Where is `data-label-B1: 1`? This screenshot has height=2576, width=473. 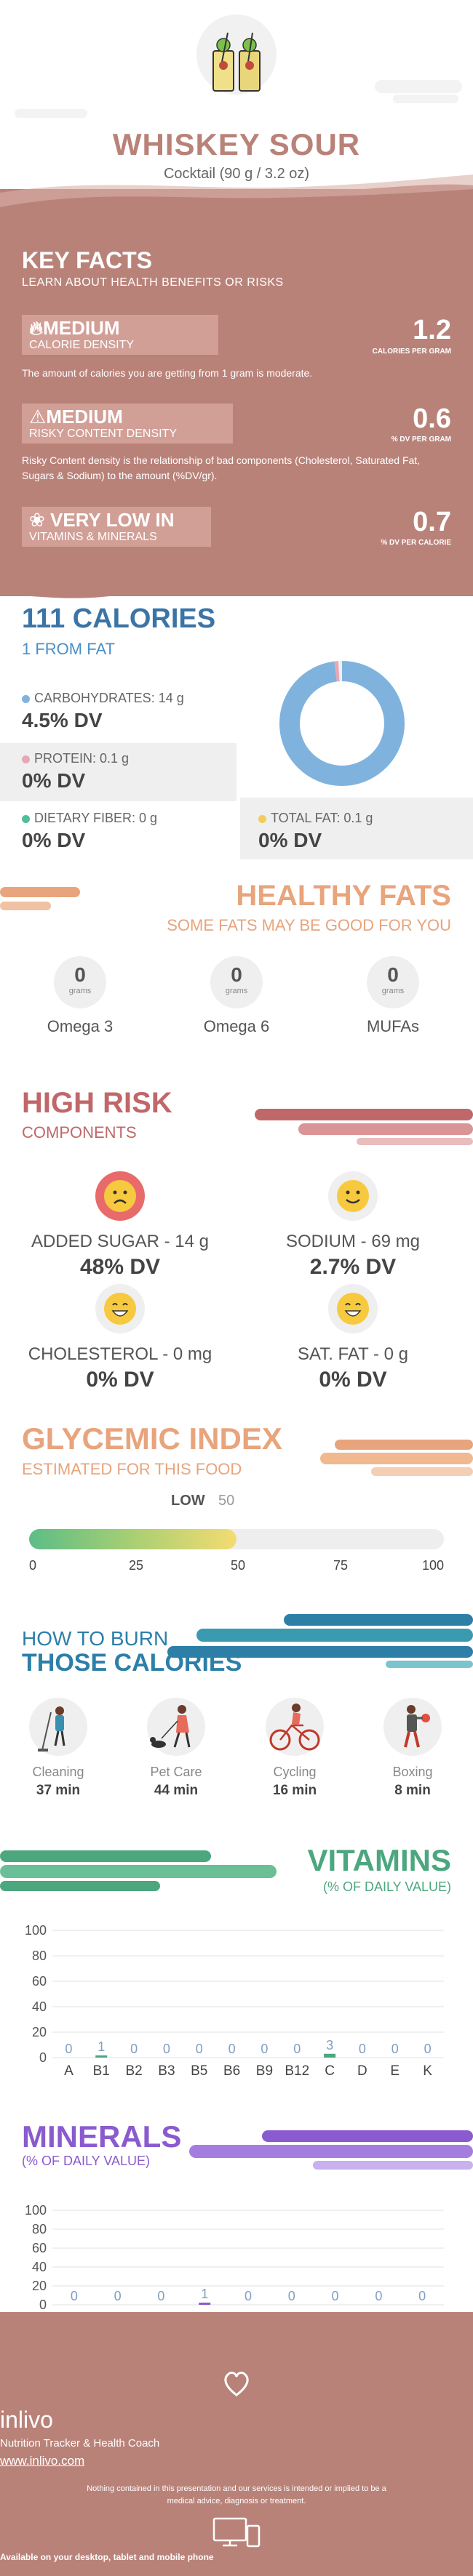
data-label-B1: 1 is located at coordinates (101, 2047).